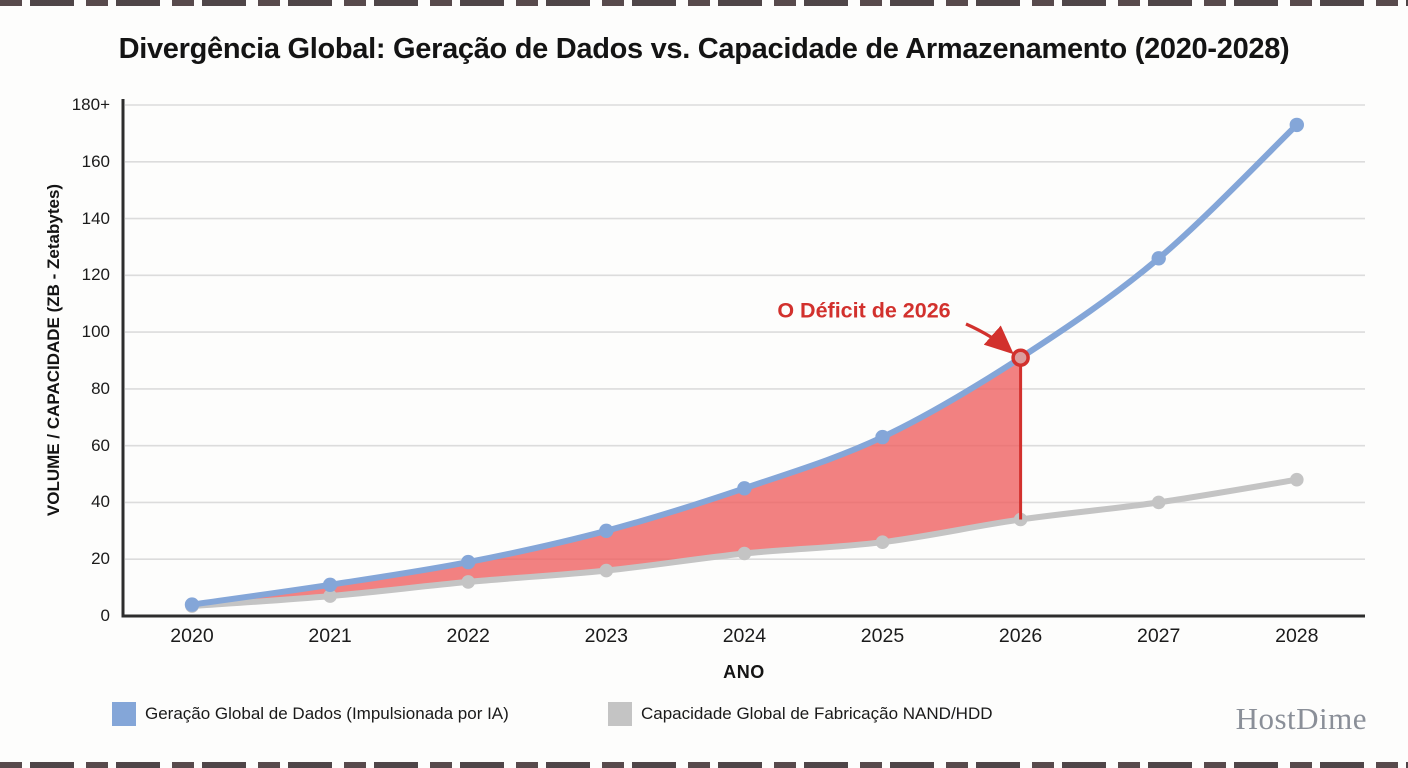  I want to click on y-tick-label: 100, so click(95, 332).